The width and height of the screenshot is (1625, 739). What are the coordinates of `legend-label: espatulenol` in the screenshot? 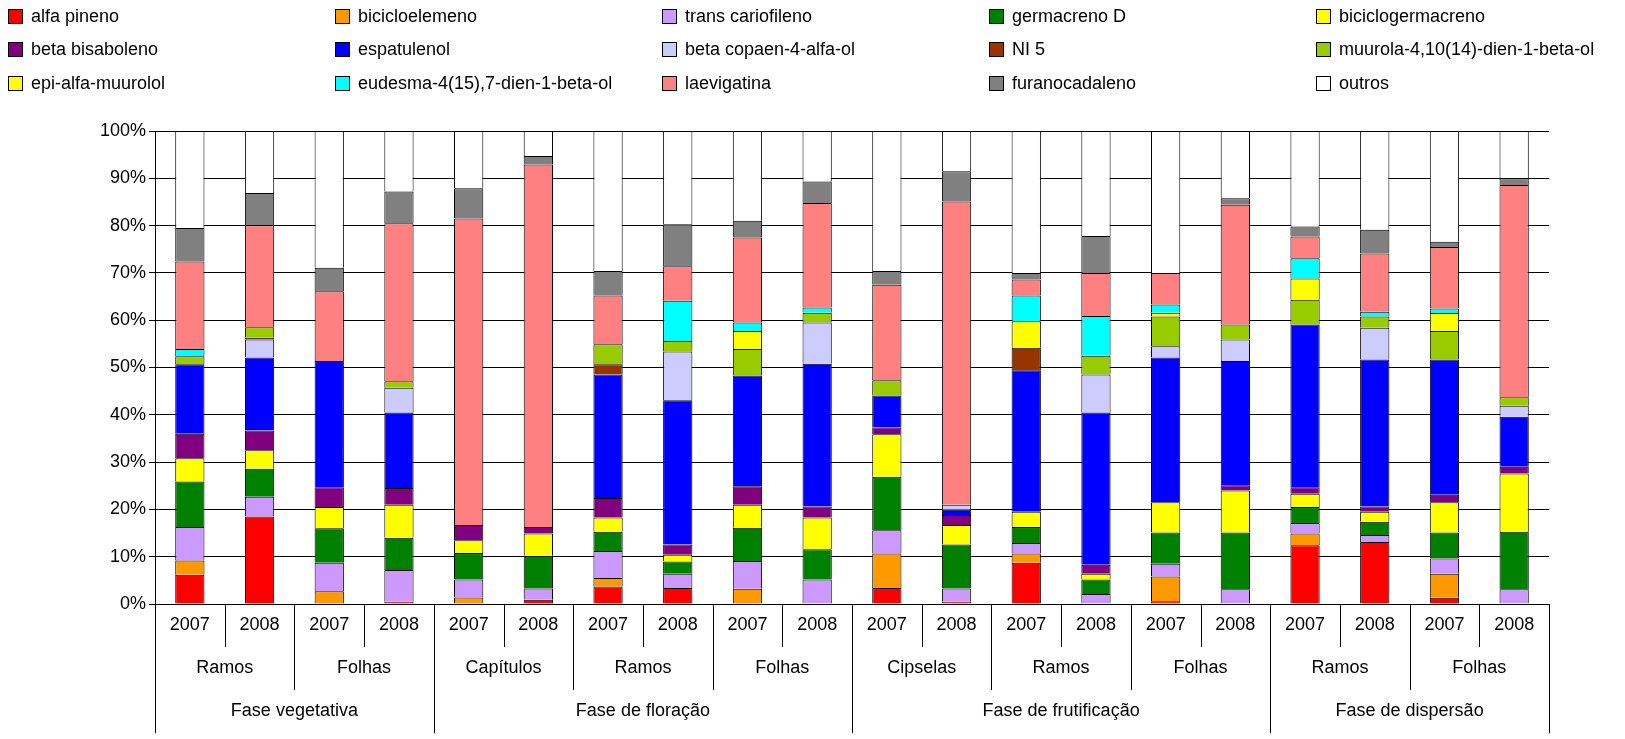 It's located at (404, 50).